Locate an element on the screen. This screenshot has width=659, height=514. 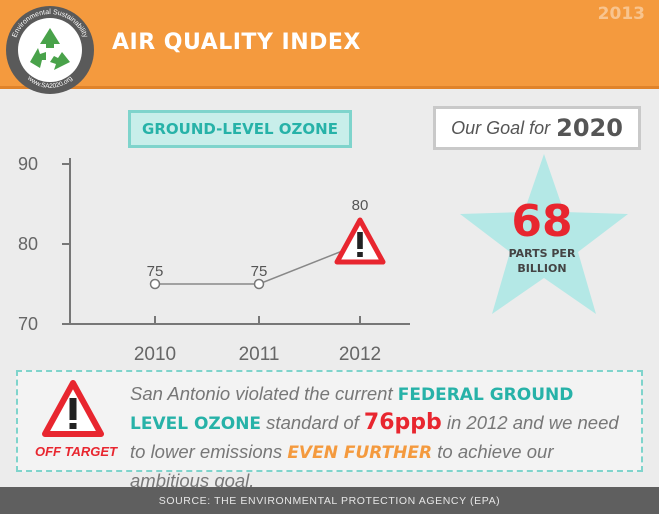
note-text-part1: San Antonio violated the current is located at coordinates (264, 393).